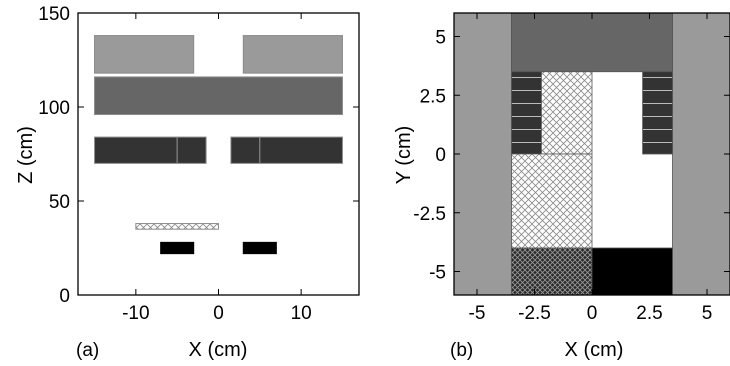  What do you see at coordinates (477, 313) in the screenshot?
I see `panel-b-x-tick-label: -5` at bounding box center [477, 313].